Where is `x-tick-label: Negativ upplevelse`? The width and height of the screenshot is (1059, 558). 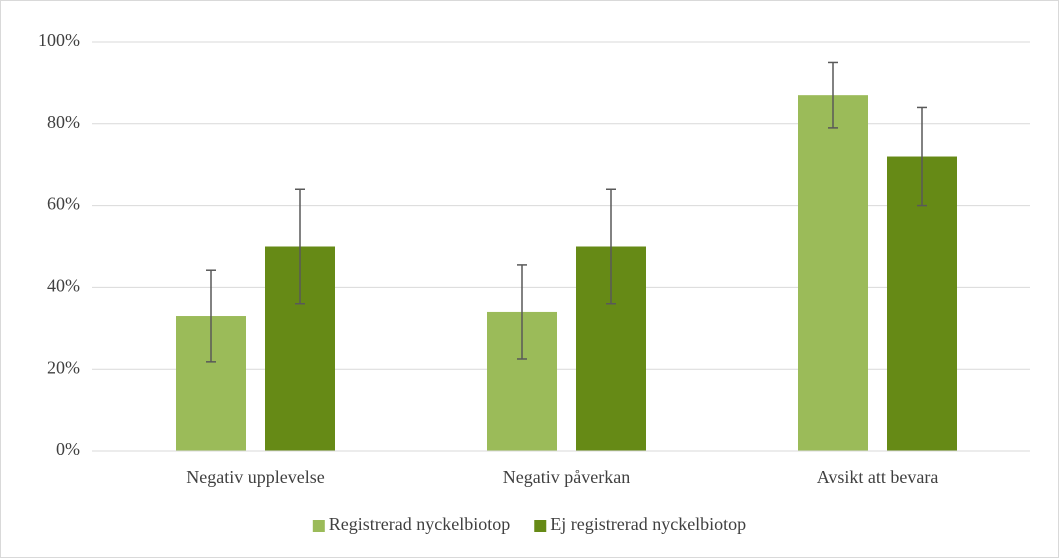
x-tick-label: Negativ upplevelse is located at coordinates (255, 477).